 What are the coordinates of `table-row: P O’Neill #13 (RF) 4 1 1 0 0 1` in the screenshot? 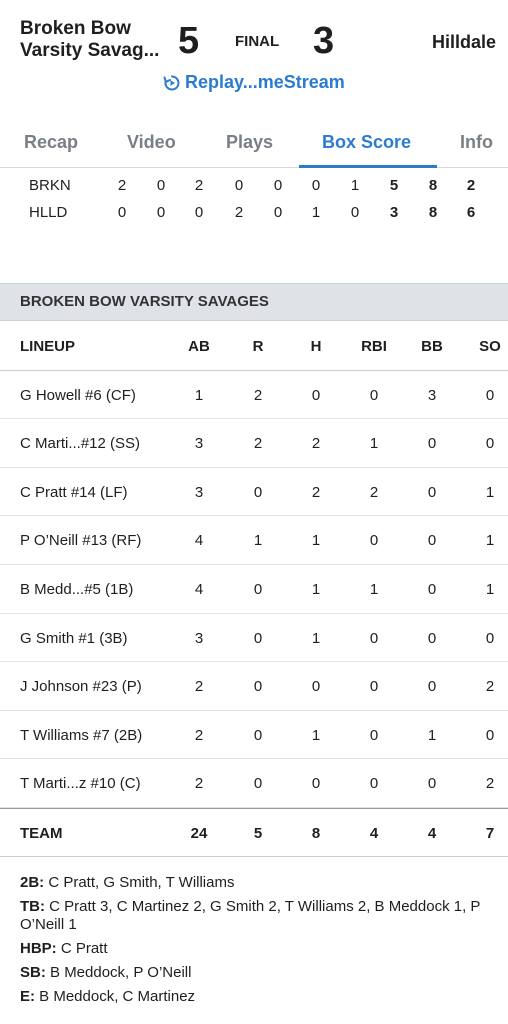 It's located at (254, 540).